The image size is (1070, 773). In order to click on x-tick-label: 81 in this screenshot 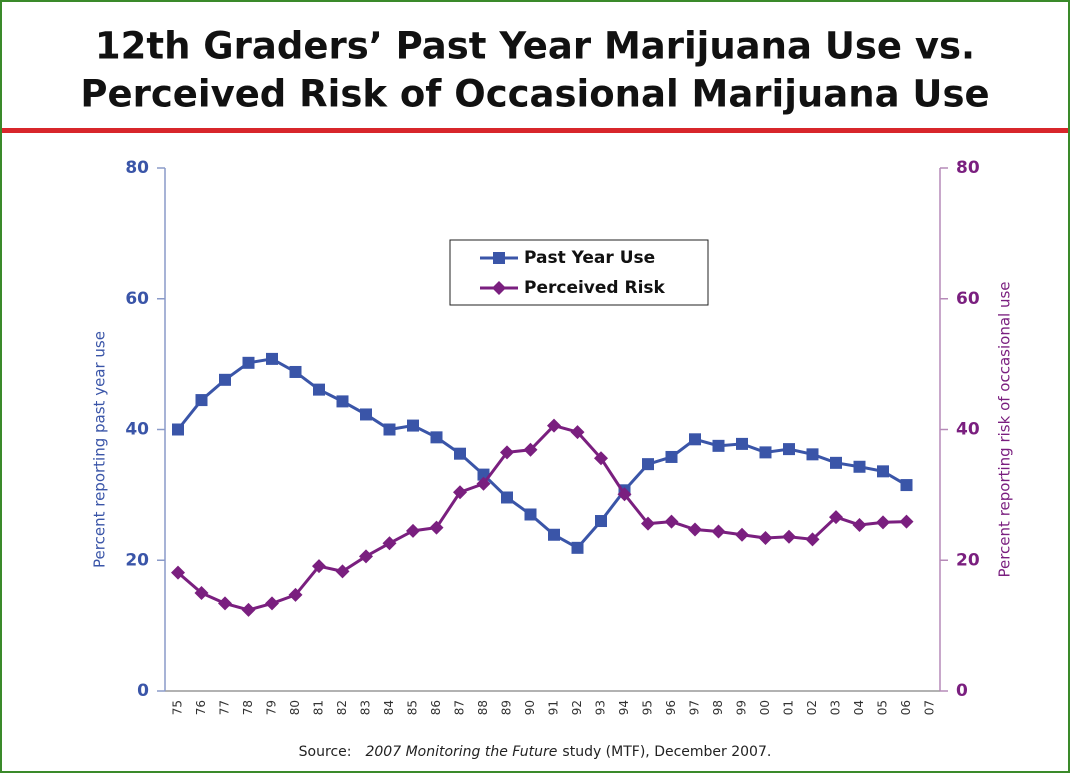, I will do `click(319, 707)`.